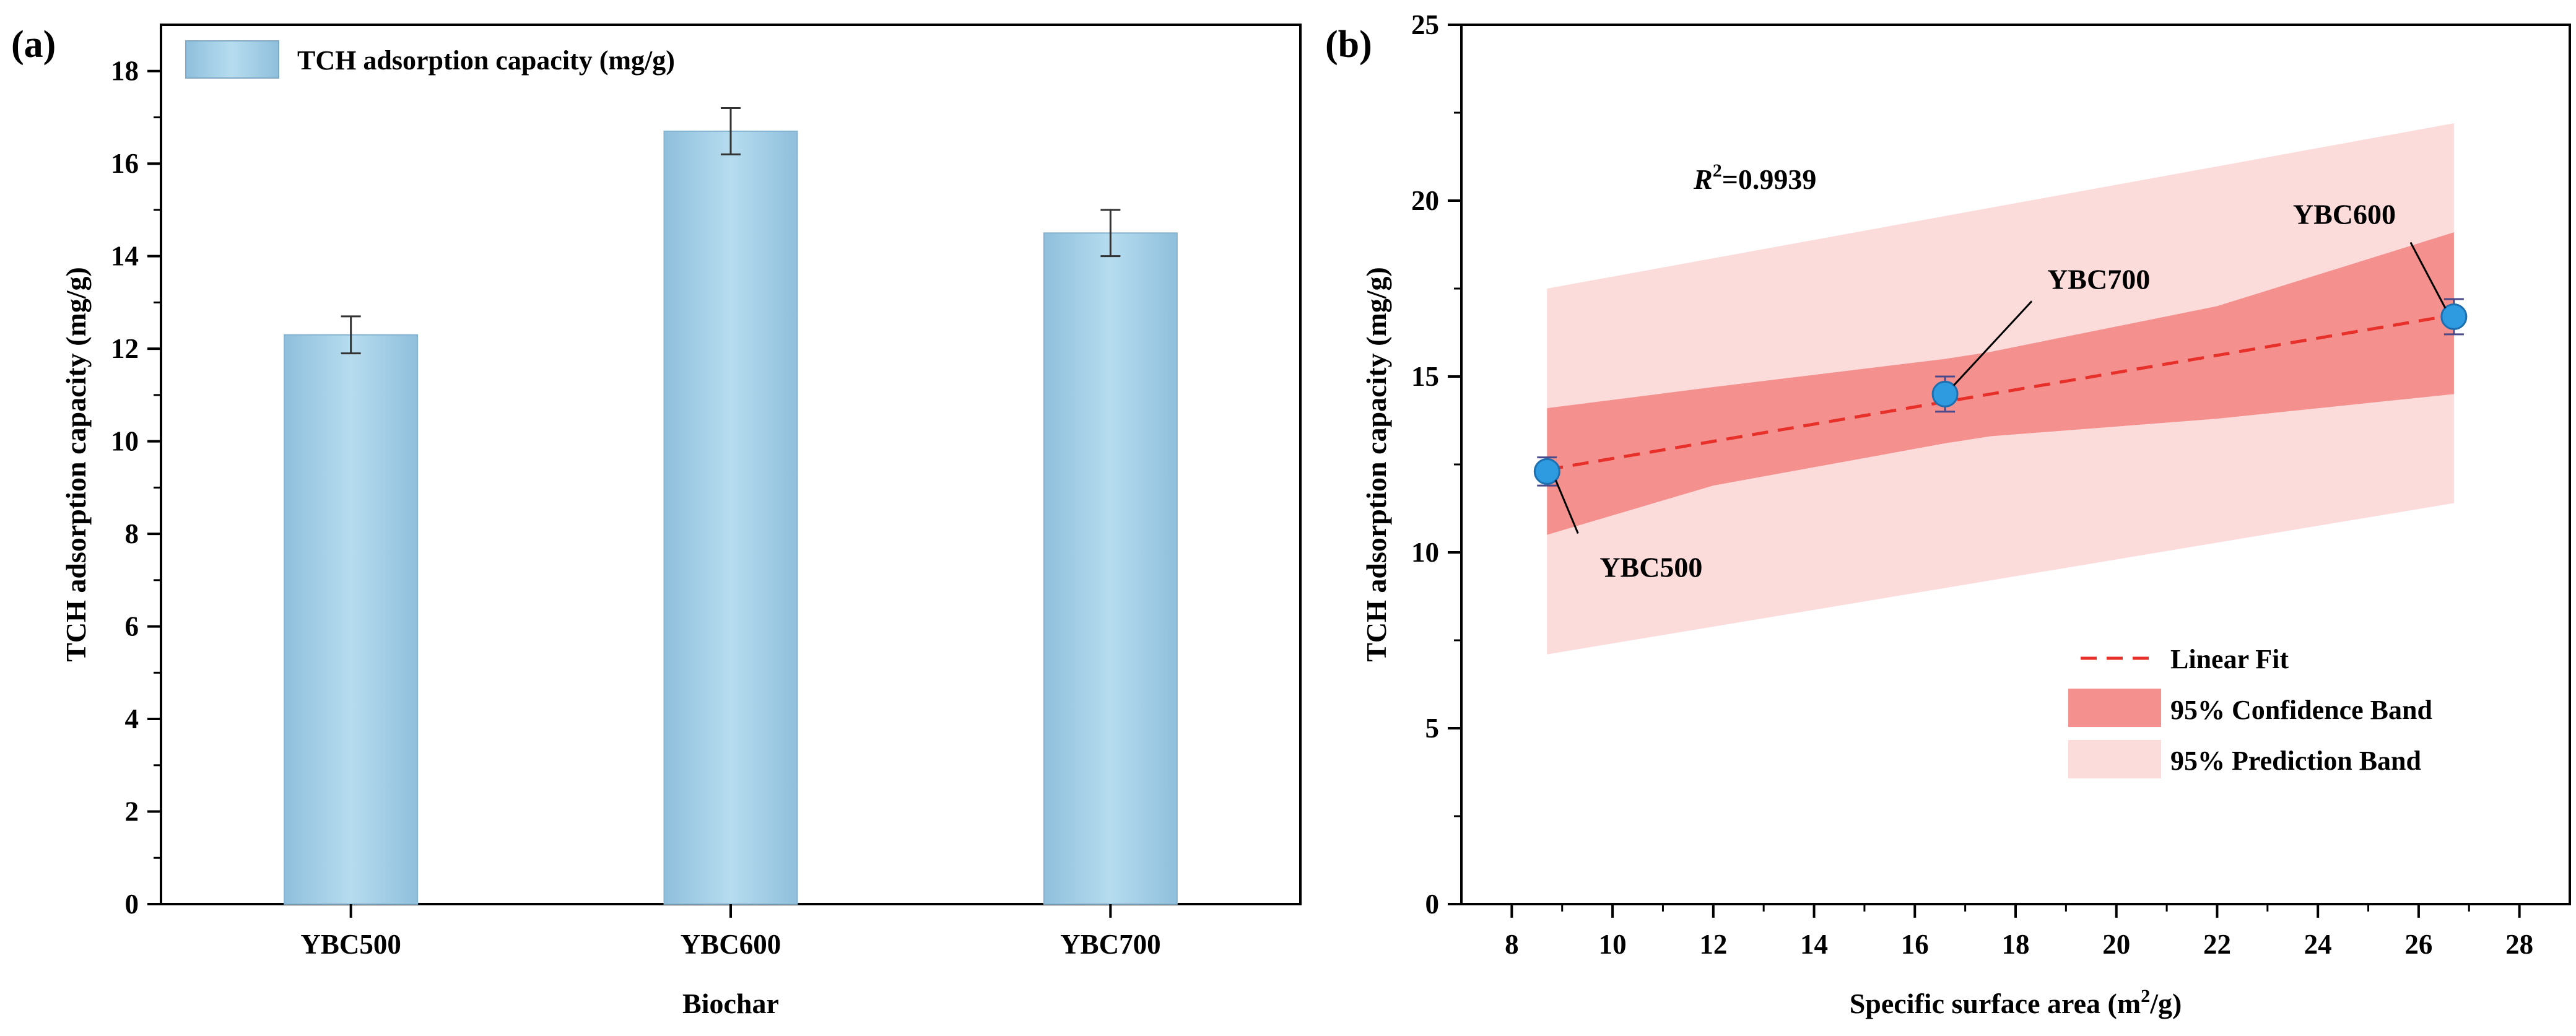 The image size is (2576, 1036). I want to click on y-tick-label-a-3: 6, so click(132, 626).